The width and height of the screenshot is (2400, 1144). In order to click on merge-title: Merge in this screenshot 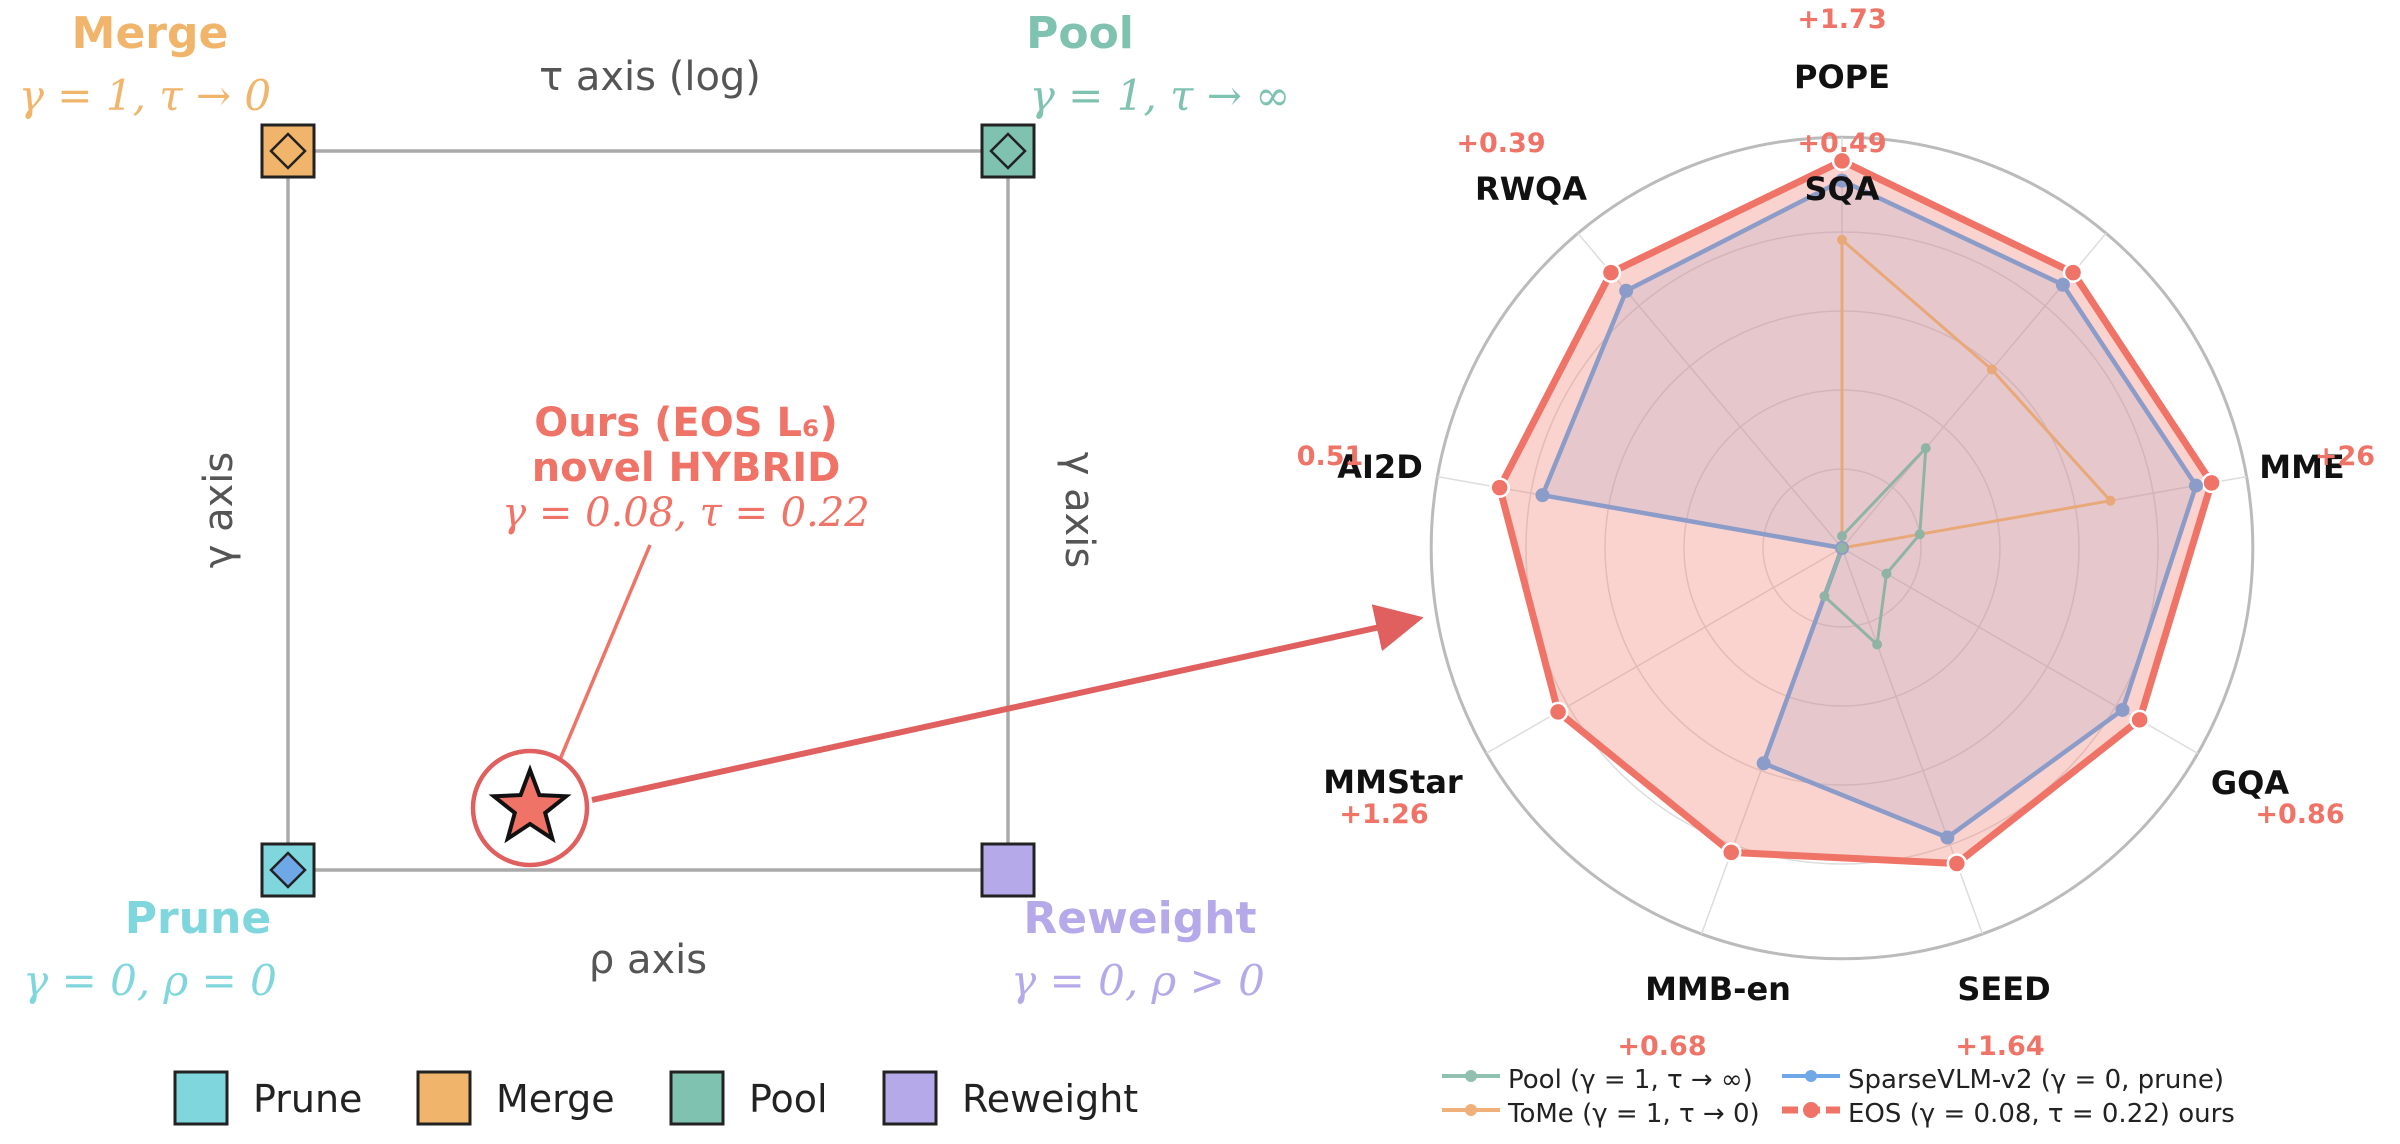, I will do `click(150, 33)`.